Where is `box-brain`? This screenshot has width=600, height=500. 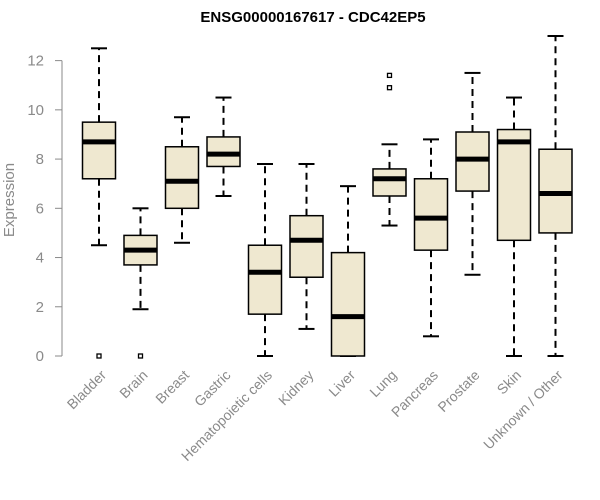 box-brain is located at coordinates (140, 283).